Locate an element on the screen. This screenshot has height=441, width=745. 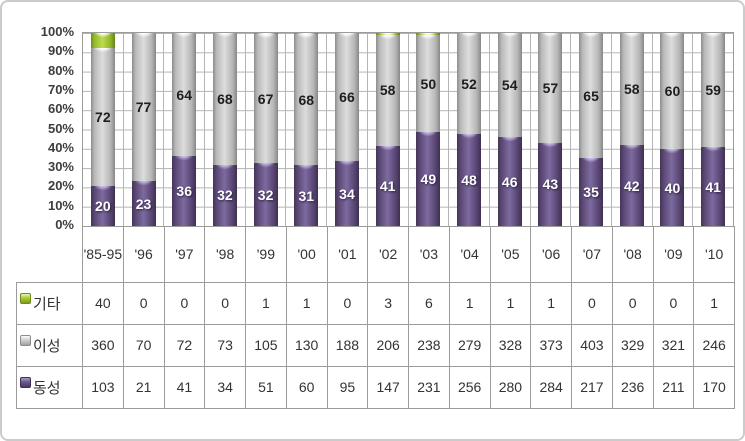
bar-value-label: 36 is located at coordinates (184, 190).